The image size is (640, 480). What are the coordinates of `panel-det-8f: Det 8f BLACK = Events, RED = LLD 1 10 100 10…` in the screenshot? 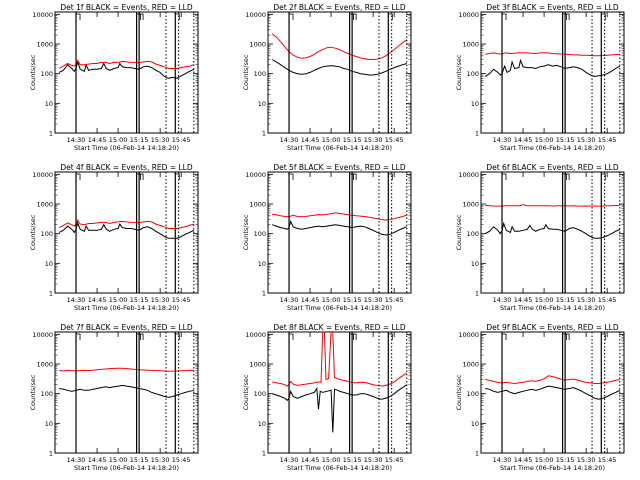 It's located at (327, 397).